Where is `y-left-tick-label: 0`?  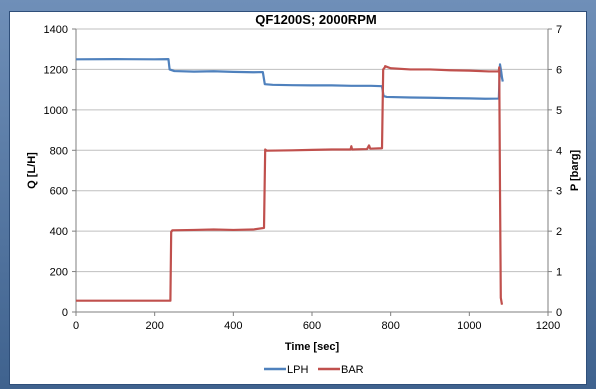 y-left-tick-label: 0 is located at coordinates (65, 313).